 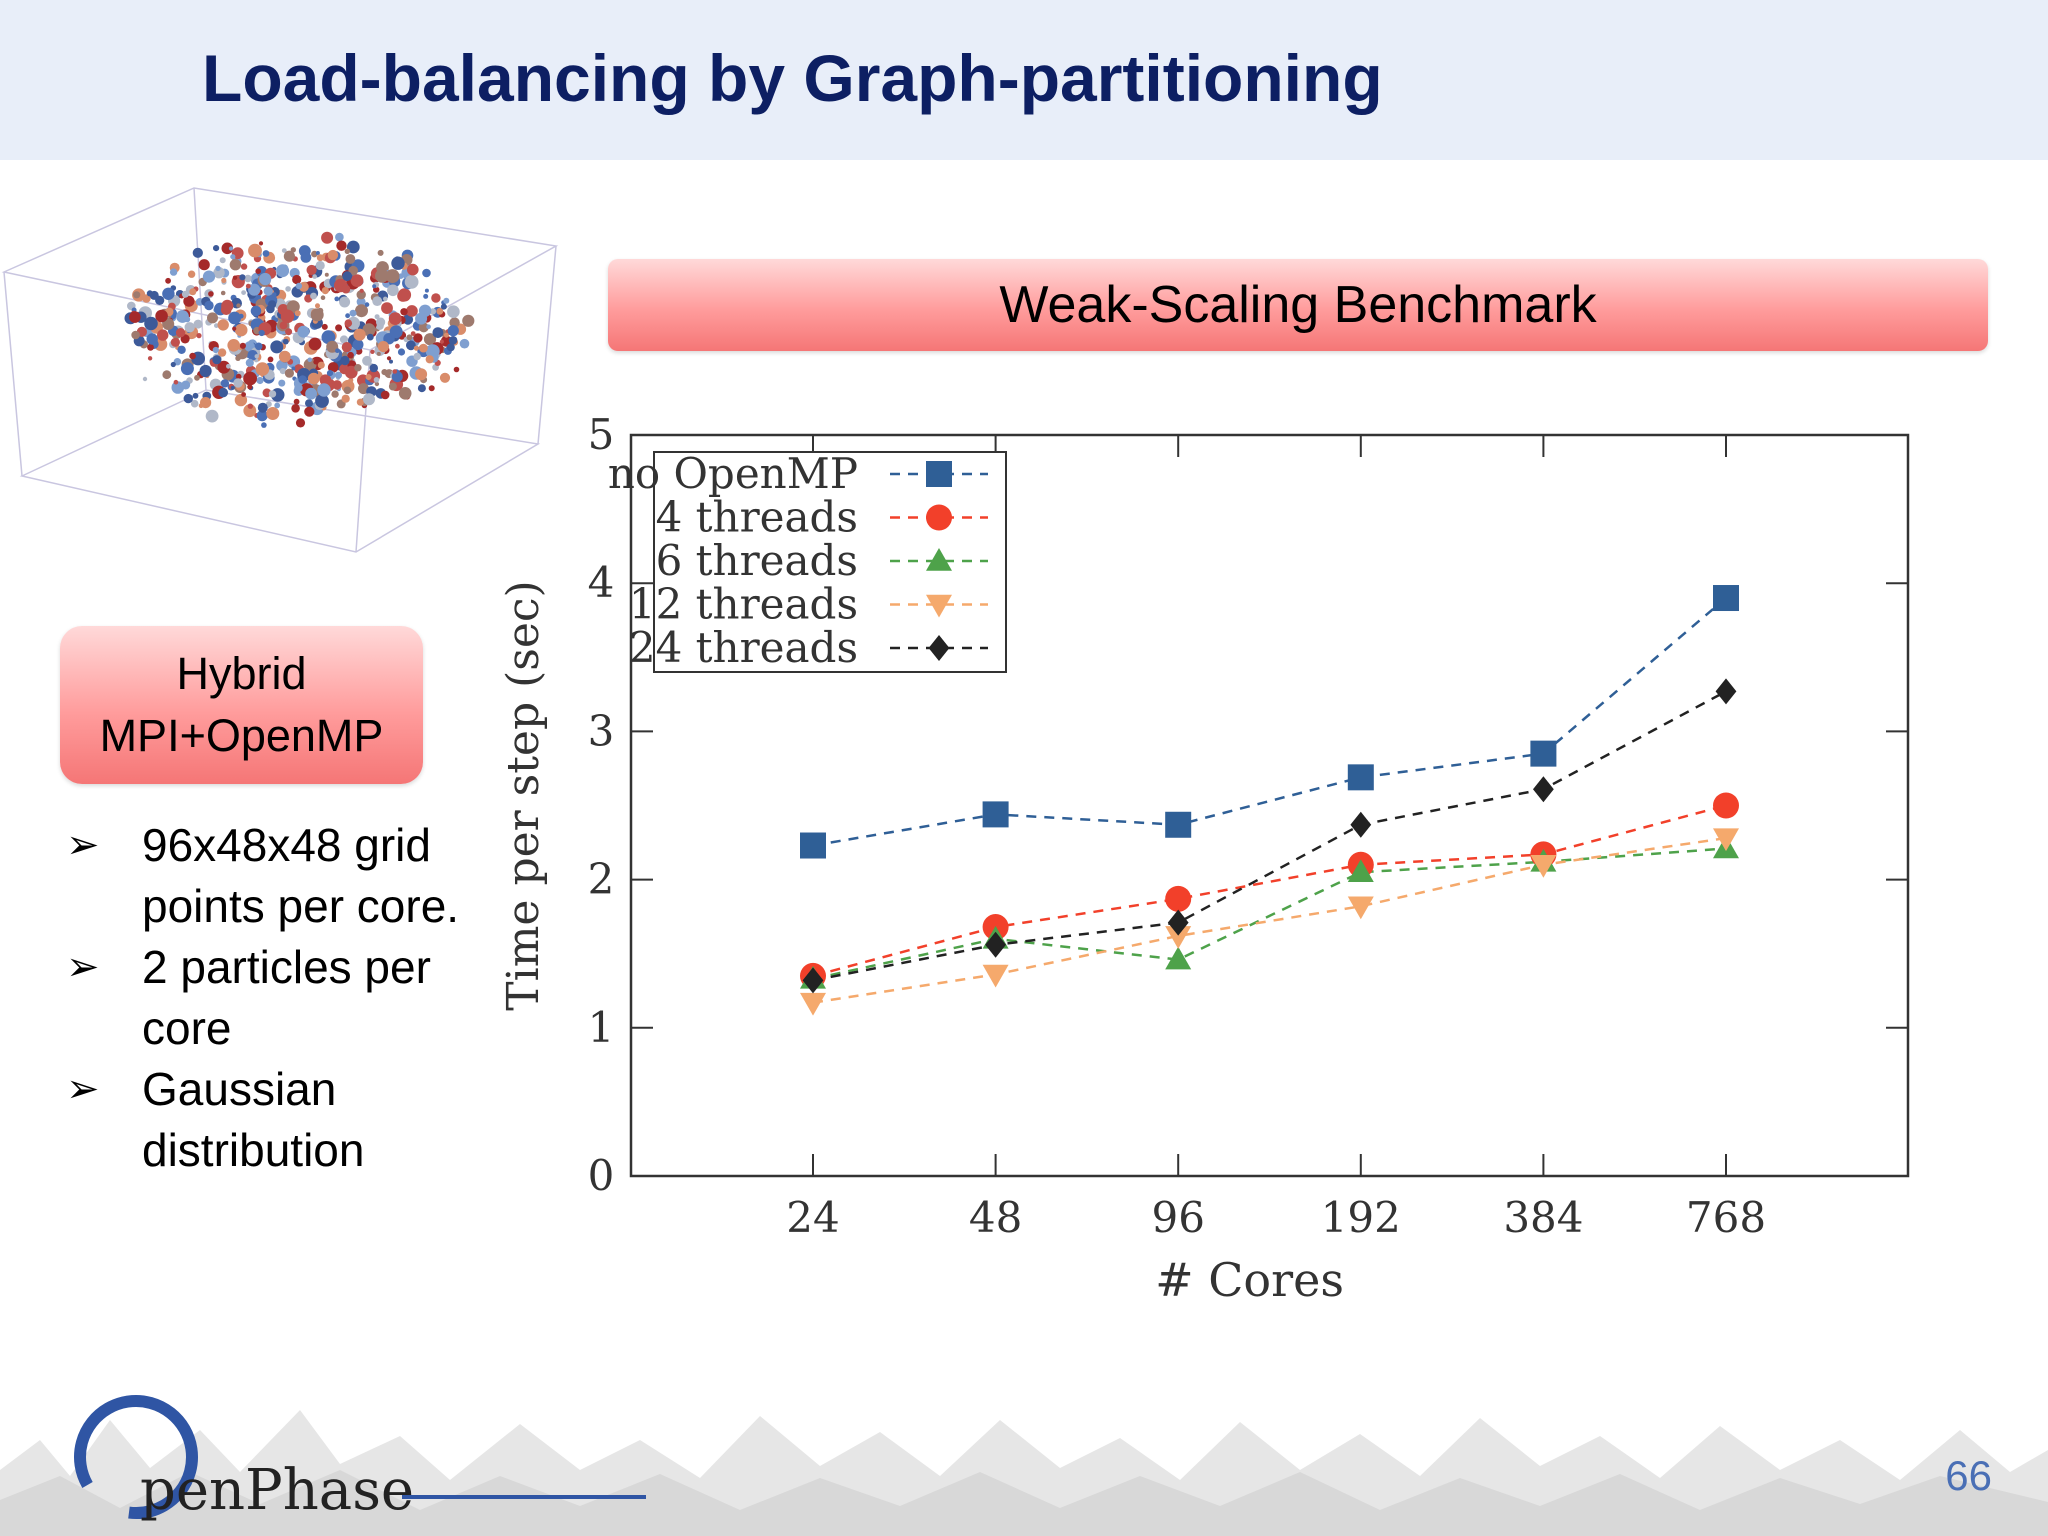 What do you see at coordinates (792, 78) in the screenshot?
I see `slide-title: Load-balancing by Graph-partitioning` at bounding box center [792, 78].